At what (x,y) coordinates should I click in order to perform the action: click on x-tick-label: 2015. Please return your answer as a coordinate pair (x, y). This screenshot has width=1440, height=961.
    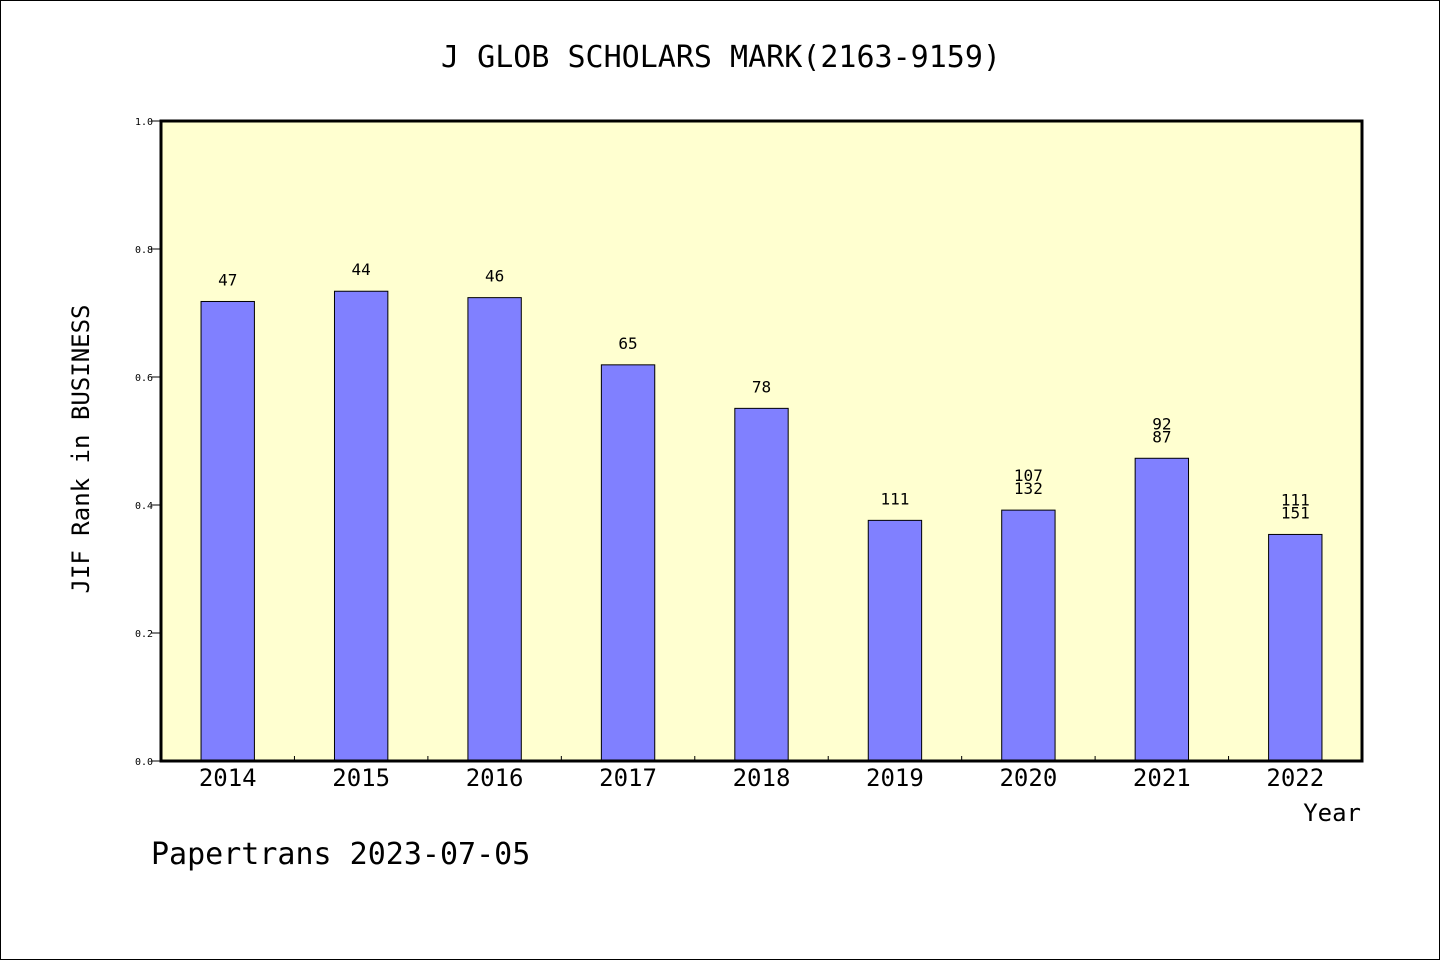
    Looking at the image, I should click on (361, 778).